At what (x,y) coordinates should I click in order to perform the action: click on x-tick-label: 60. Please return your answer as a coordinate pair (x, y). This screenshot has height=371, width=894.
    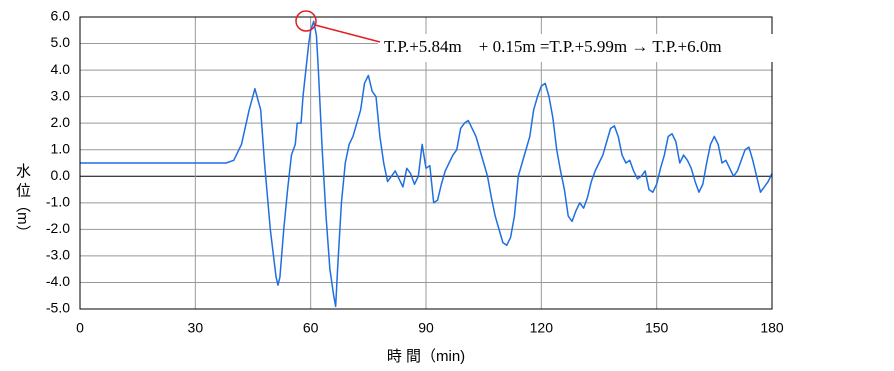
    Looking at the image, I should click on (311, 328).